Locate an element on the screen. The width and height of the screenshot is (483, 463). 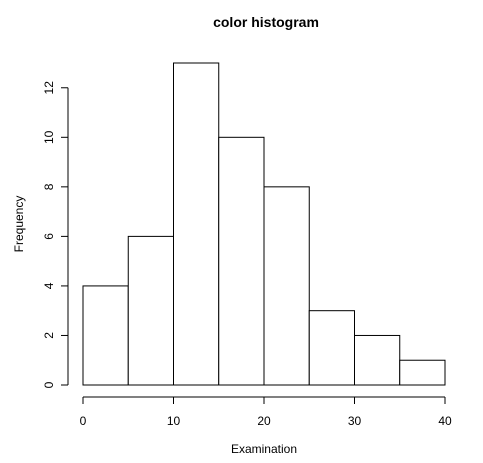
x-tick-label-0: 0 is located at coordinates (83, 421).